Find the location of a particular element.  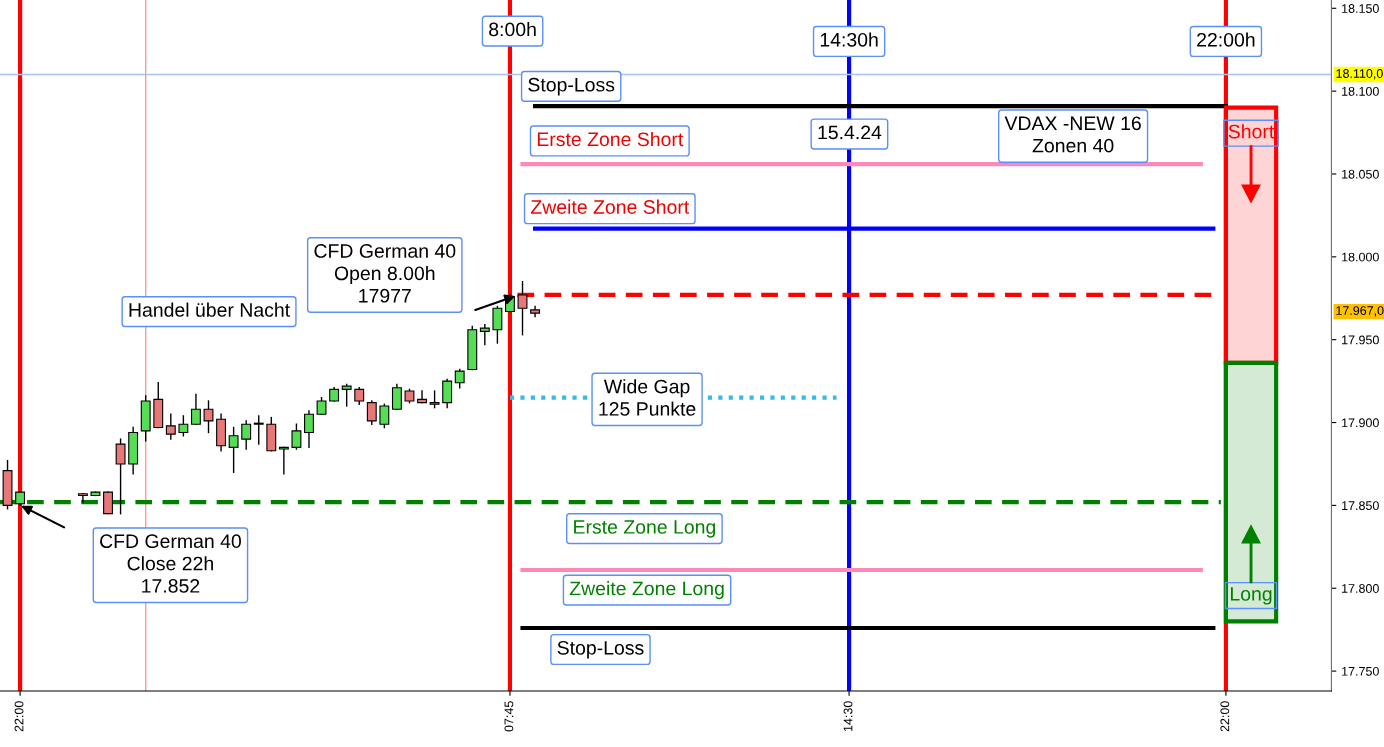

annotation: Zweite Zone Short is located at coordinates (610, 206).